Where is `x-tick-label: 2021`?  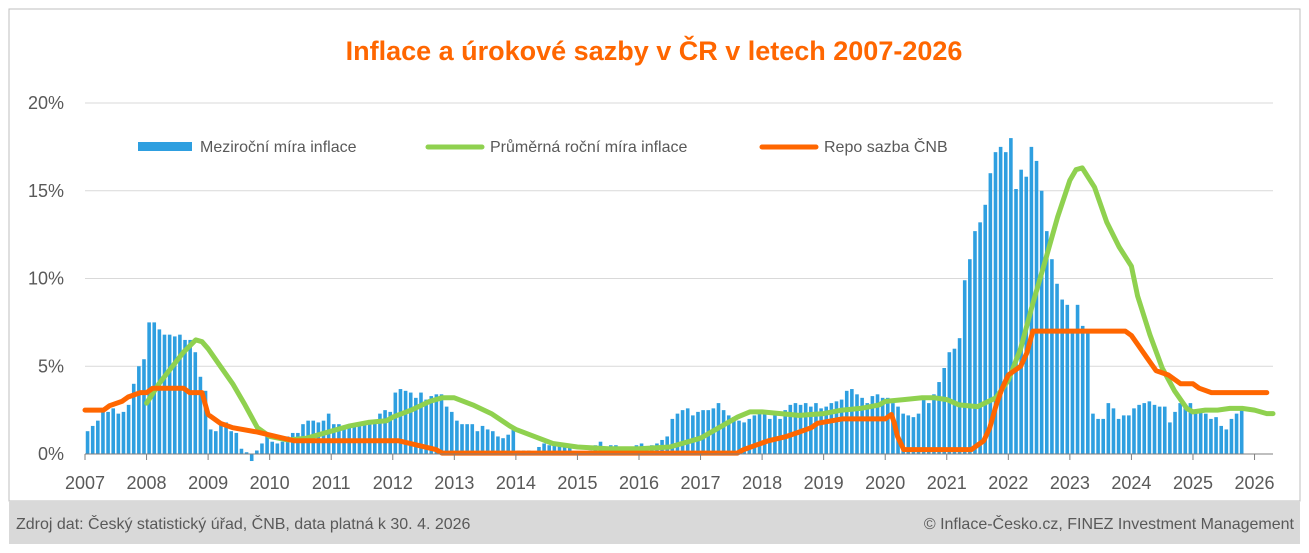
x-tick-label: 2021 is located at coordinates (947, 483).